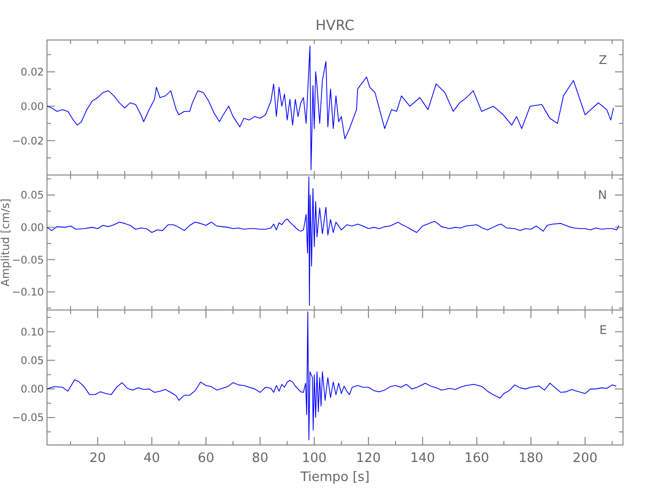 This screenshot has width=650, height=500. I want to click on x-axis-title: Tiempo [s], so click(334, 477).